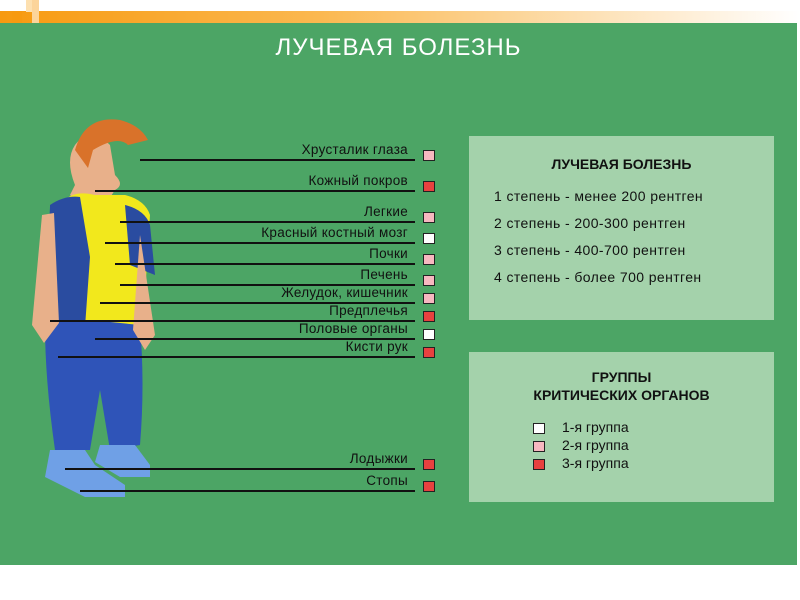 This screenshot has width=800, height=600. Describe the element at coordinates (590, 250) in the screenshot. I see `degree-item: 3 степень - 400-700 рентген` at that location.